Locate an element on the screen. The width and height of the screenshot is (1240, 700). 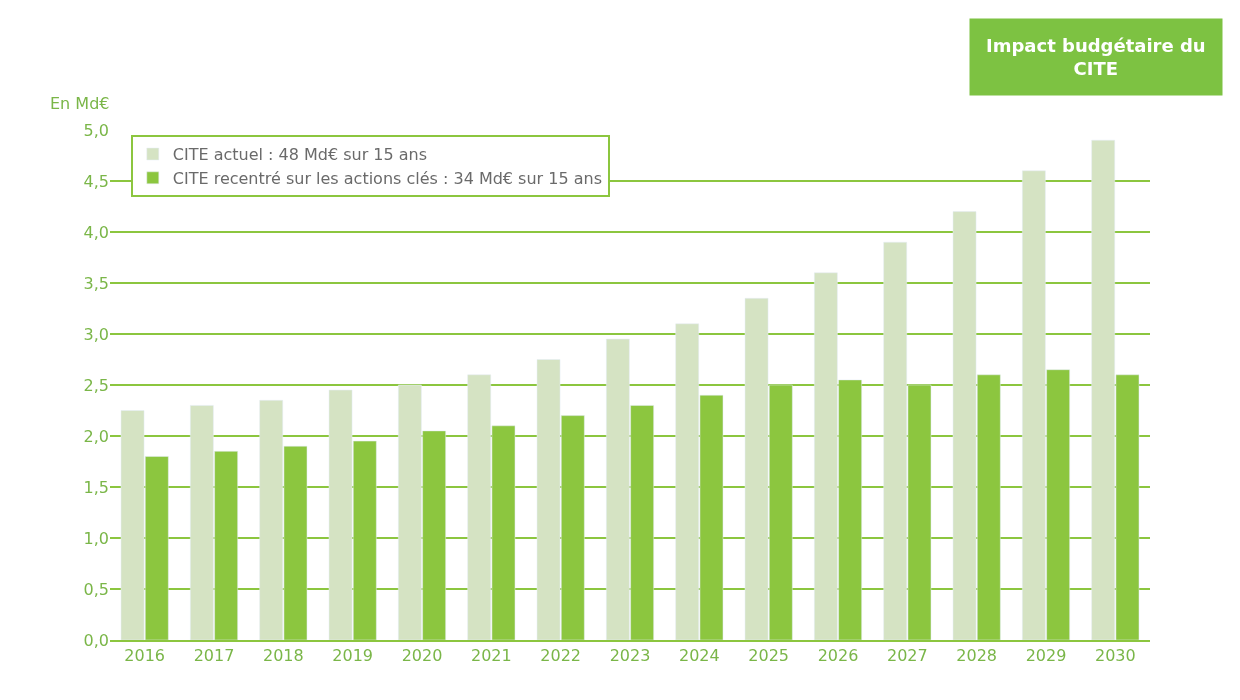
y-tick-label: 0,5 is located at coordinates (96, 589).